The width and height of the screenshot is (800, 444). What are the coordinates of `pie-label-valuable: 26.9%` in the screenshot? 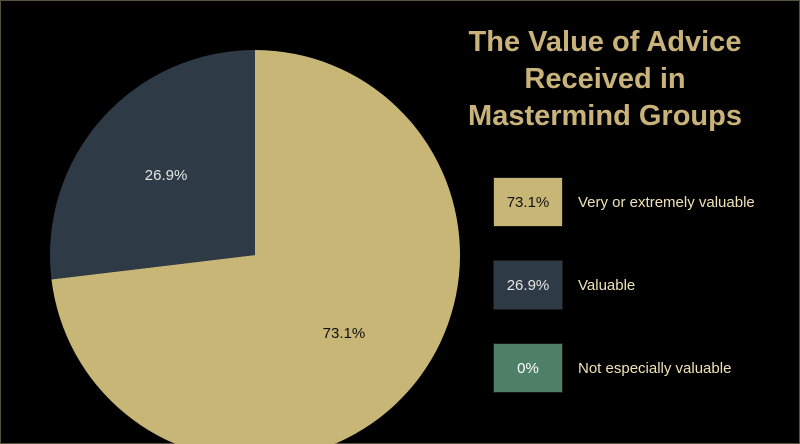 It's located at (166, 175).